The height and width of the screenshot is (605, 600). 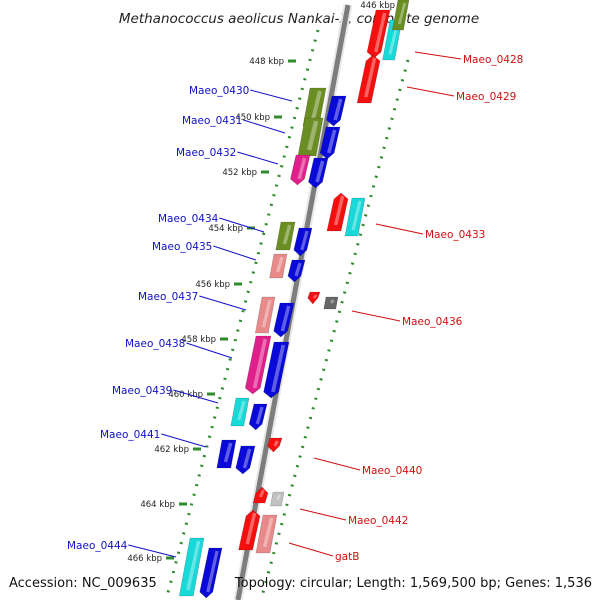 I want to click on kbp-label: 446 kbp, so click(x=377, y=6).